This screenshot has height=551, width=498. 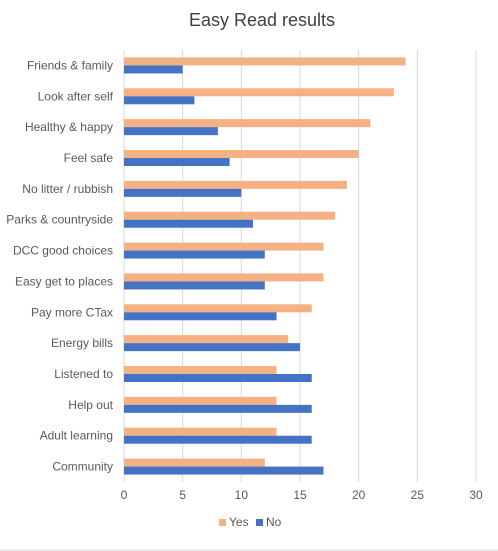 I want to click on category-label: Look after self, so click(x=76, y=96).